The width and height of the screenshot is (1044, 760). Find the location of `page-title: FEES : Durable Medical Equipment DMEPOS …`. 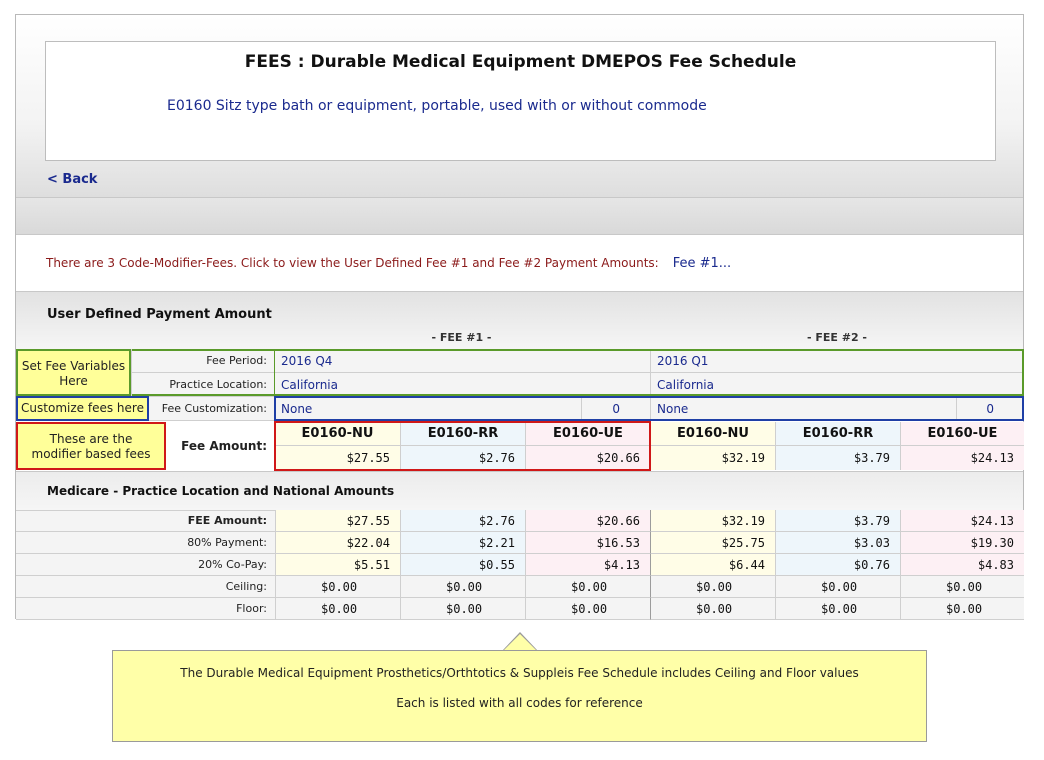

page-title: FEES : Durable Medical Equipment DMEPOS … is located at coordinates (520, 62).